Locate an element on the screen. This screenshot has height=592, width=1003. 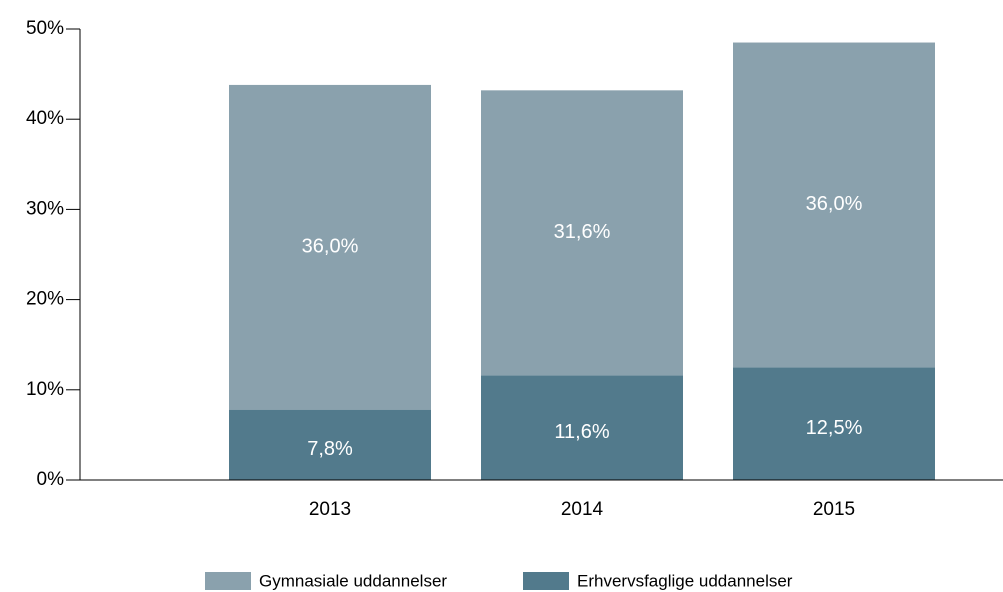
x-tick-label: 2015 is located at coordinates (834, 509).